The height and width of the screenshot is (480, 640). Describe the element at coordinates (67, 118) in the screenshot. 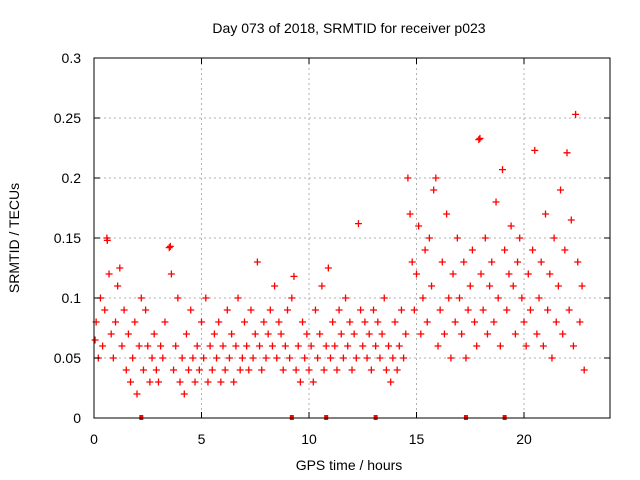

I see `y-tick-label: 0.25` at that location.